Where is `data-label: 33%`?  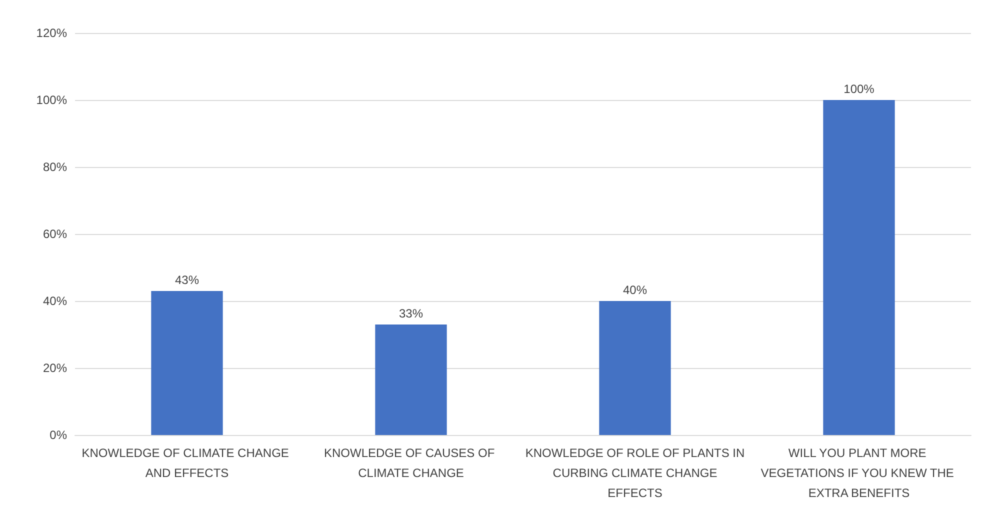
data-label: 33% is located at coordinates (411, 313).